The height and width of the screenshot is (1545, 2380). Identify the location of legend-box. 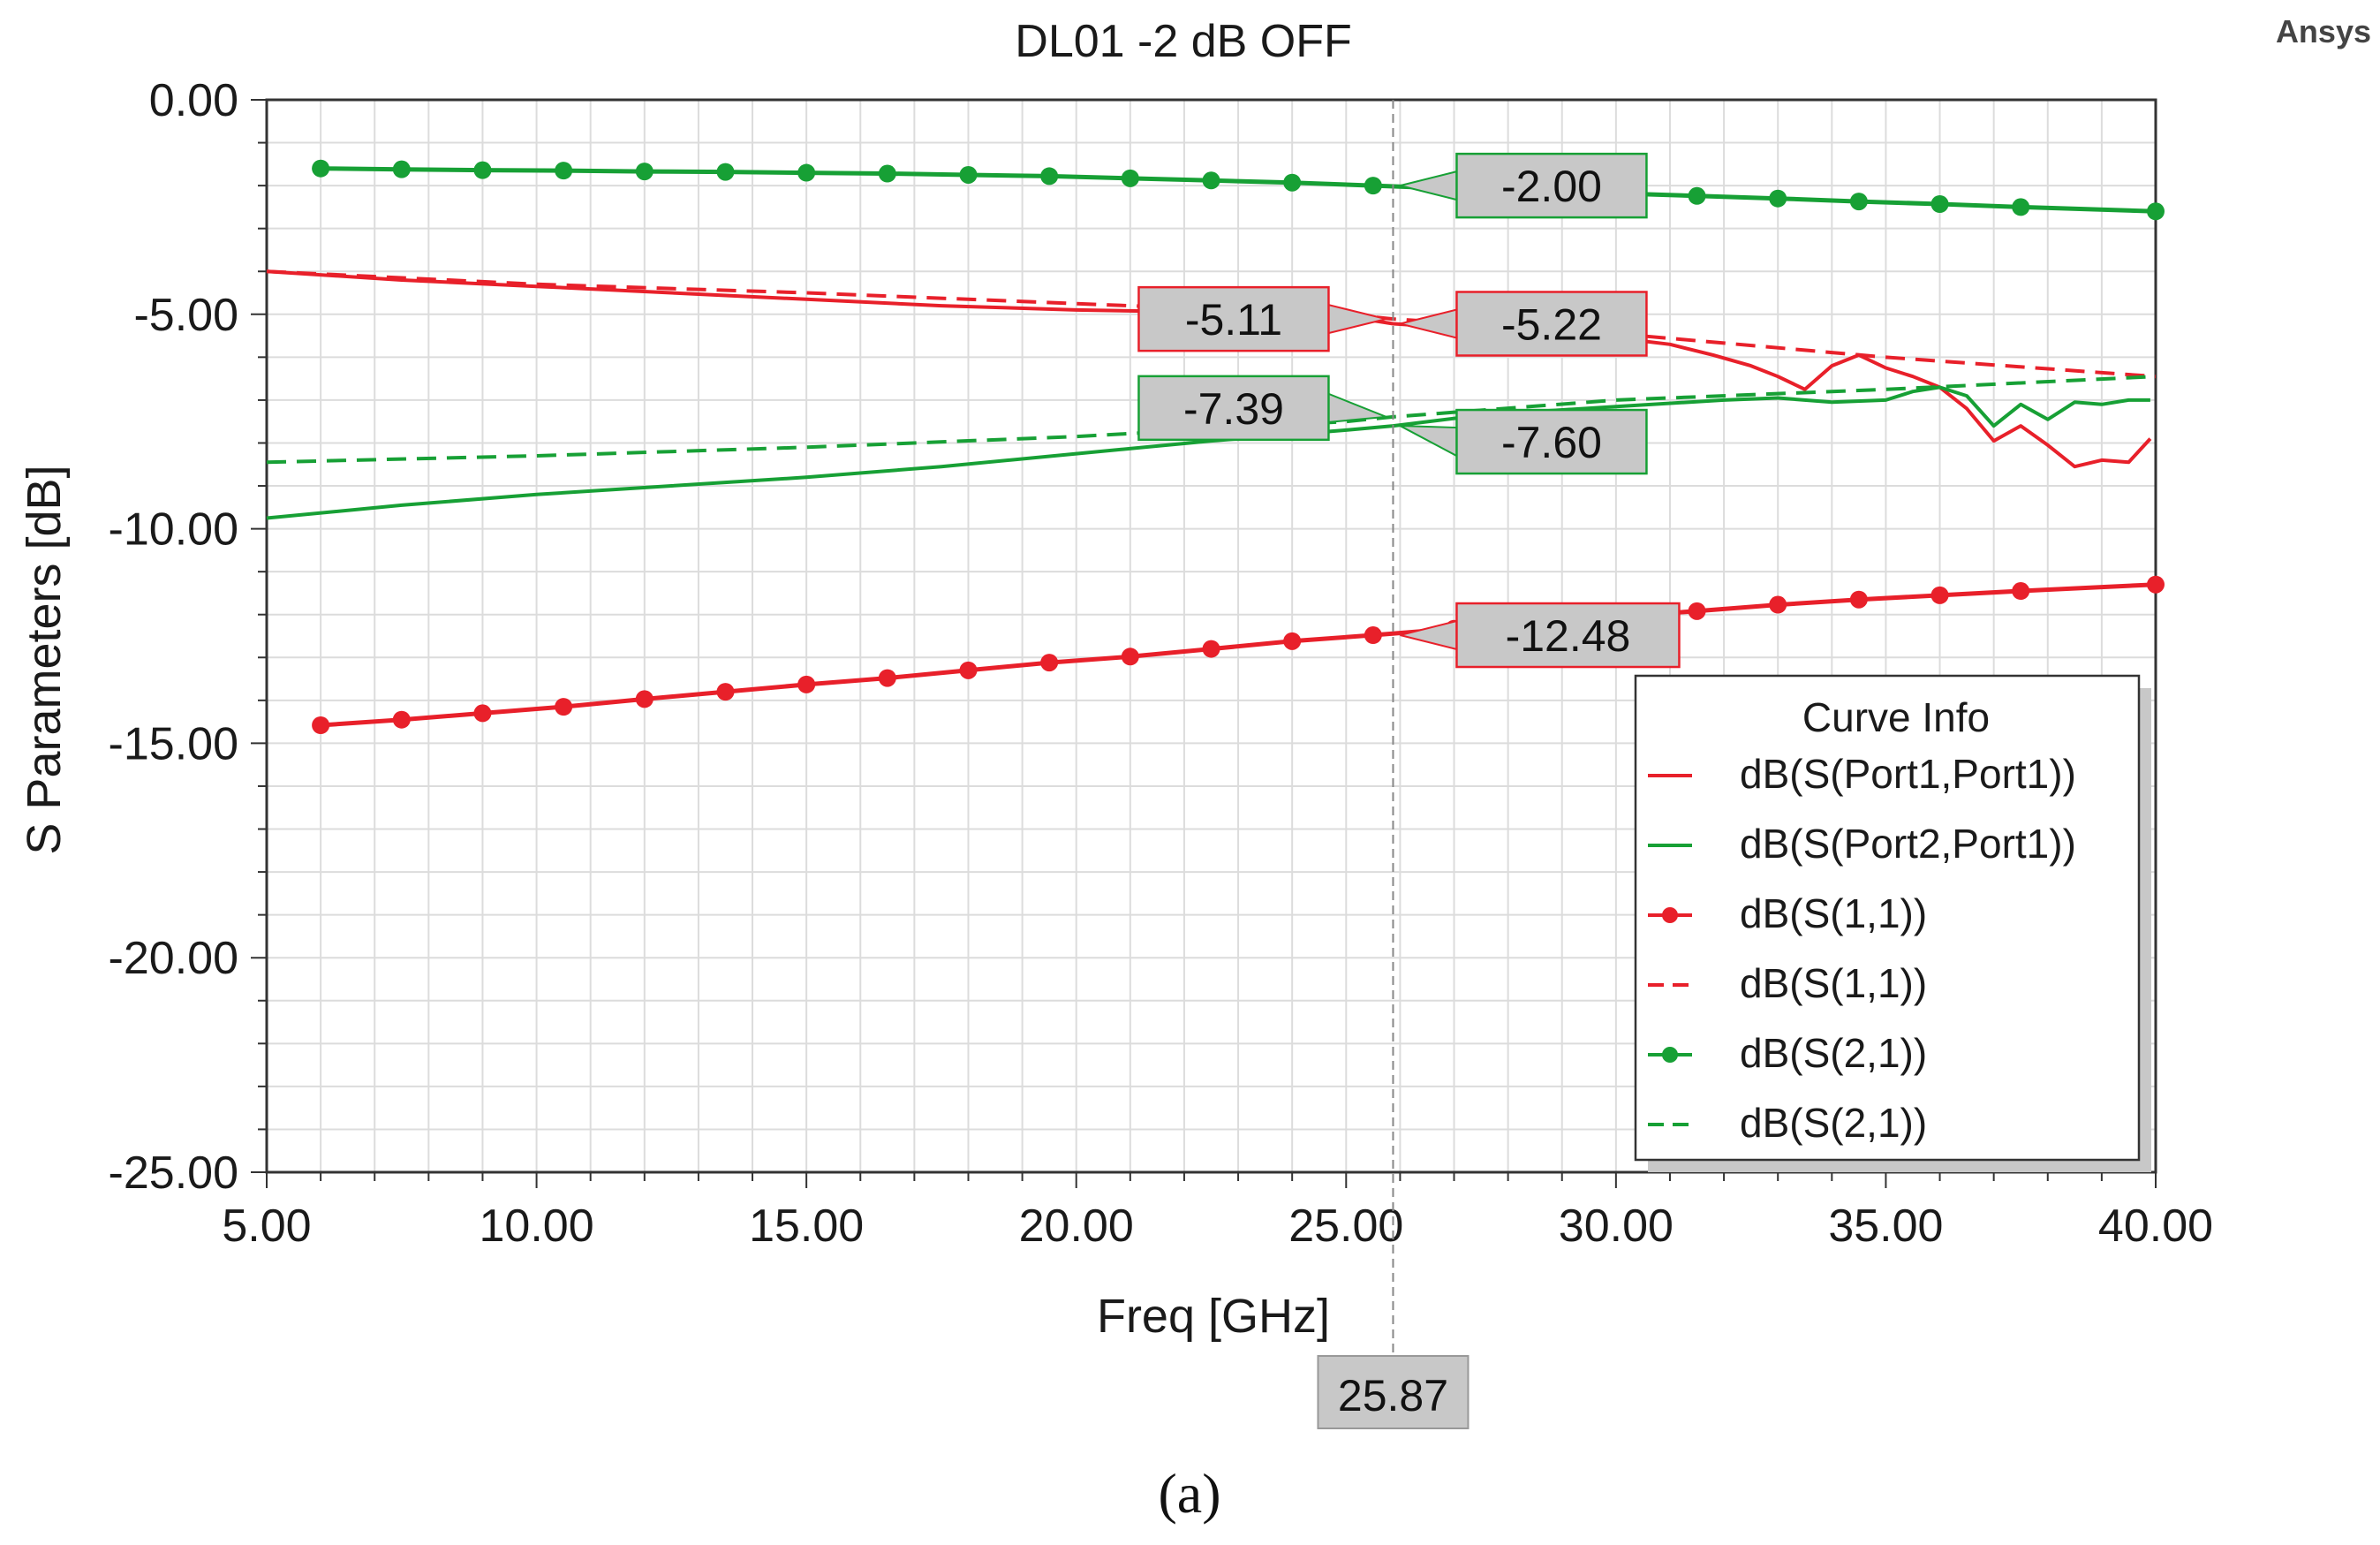
(1887, 918).